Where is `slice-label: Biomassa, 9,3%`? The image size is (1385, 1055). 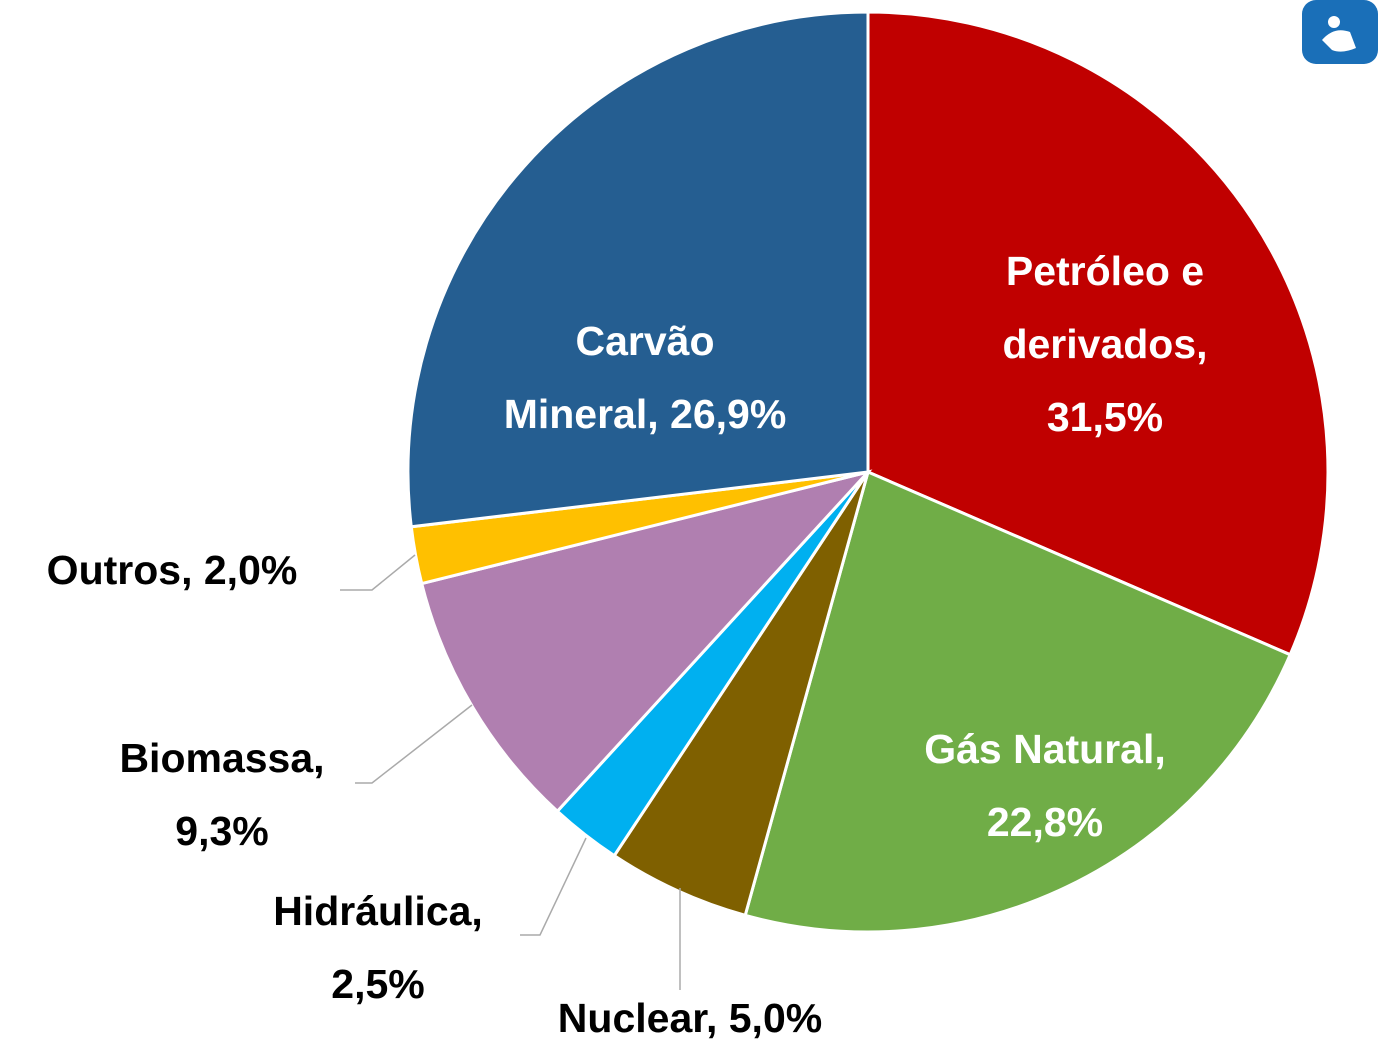
slice-label: Biomassa, 9,3% is located at coordinates (222, 795).